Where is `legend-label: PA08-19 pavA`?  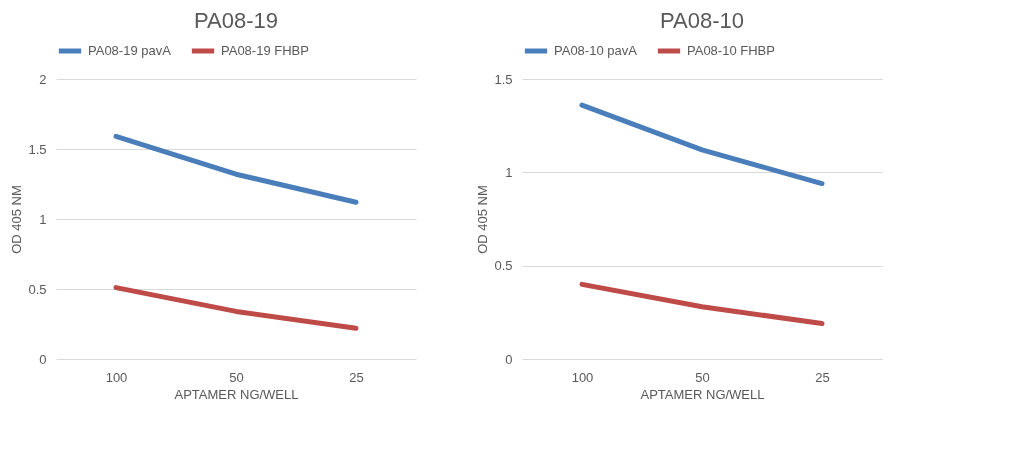
legend-label: PA08-19 pavA is located at coordinates (130, 50).